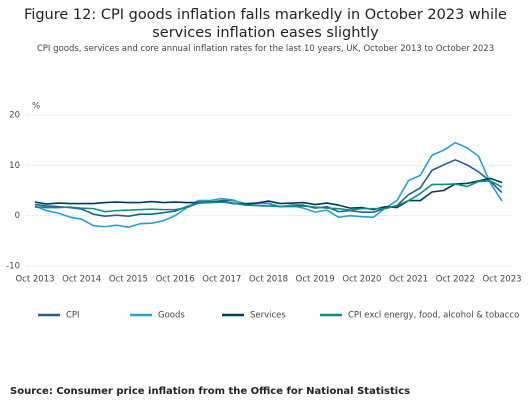 The image size is (531, 416). Describe the element at coordinates (175, 280) in the screenshot. I see `x-tick-label: Oct 2016` at that location.